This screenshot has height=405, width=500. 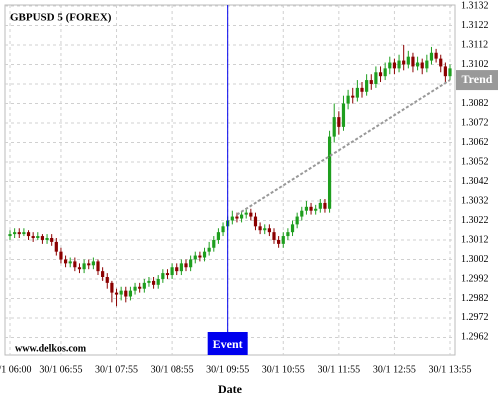 What do you see at coordinates (394, 369) in the screenshot?
I see `x-tick-label: 30/1 12:55` at bounding box center [394, 369].